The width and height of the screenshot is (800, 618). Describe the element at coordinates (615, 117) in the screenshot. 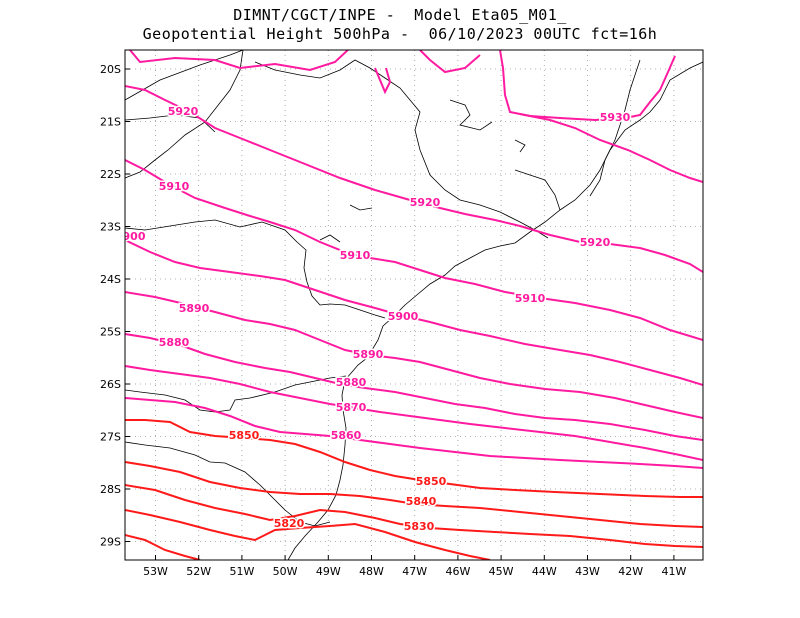

I see `label-5930: 5930` at that location.